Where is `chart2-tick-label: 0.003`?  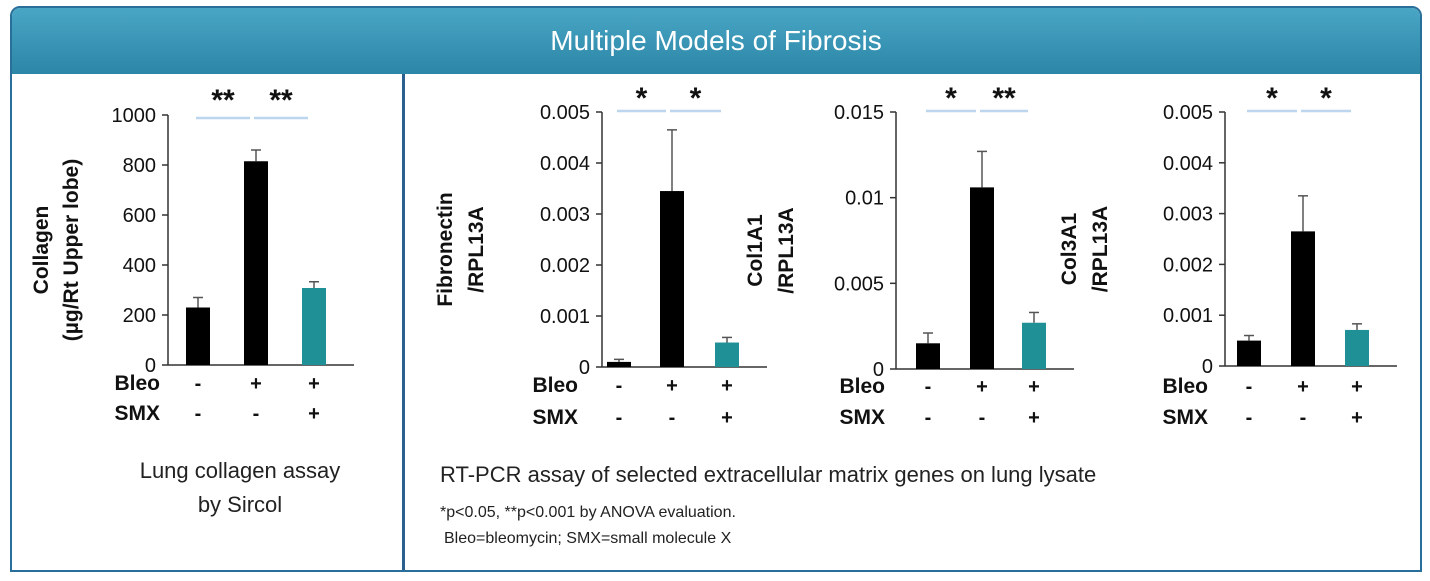
chart2-tick-label: 0.003 is located at coordinates (565, 215).